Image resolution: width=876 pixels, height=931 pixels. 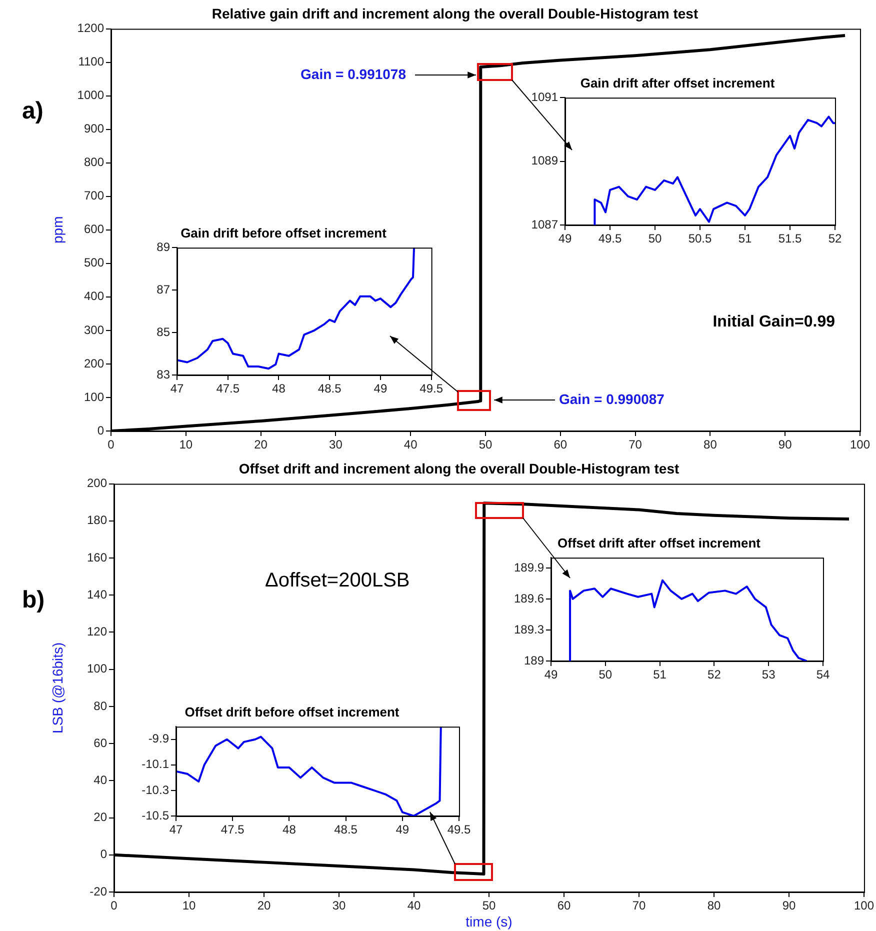 What do you see at coordinates (156, 789) in the screenshot?
I see `y-tick-label: -10.3` at bounding box center [156, 789].